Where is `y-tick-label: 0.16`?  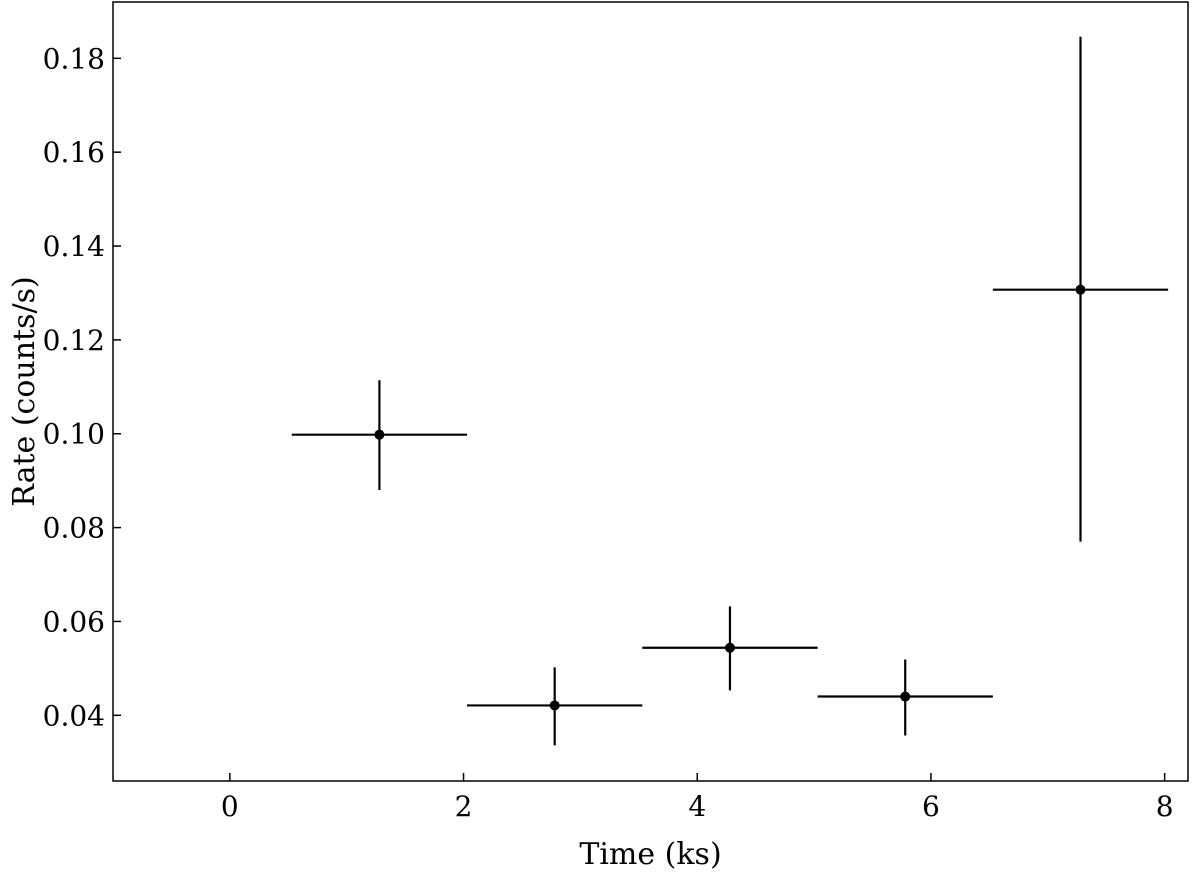
y-tick-label: 0.16 is located at coordinates (74, 152).